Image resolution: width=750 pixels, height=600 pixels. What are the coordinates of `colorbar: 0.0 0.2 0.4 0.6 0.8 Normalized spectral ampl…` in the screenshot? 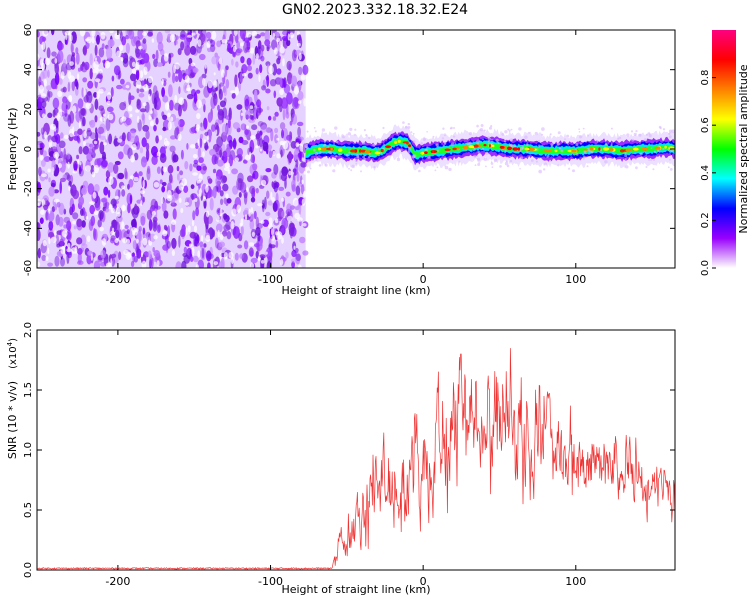 It's located at (725, 153).